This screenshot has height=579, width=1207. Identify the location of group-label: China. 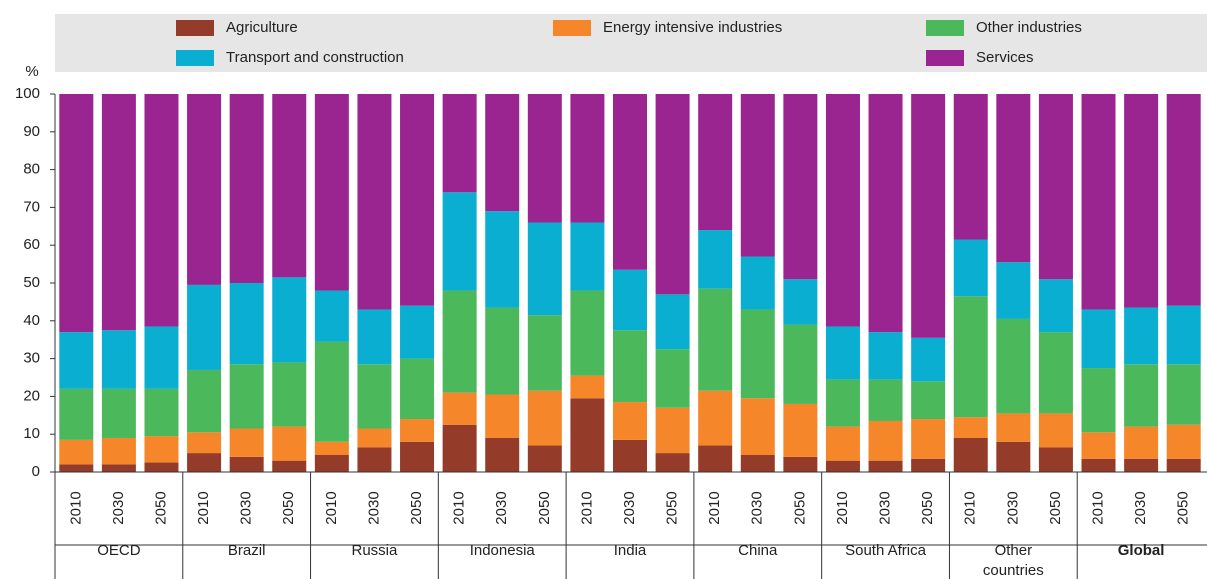
(758, 550).